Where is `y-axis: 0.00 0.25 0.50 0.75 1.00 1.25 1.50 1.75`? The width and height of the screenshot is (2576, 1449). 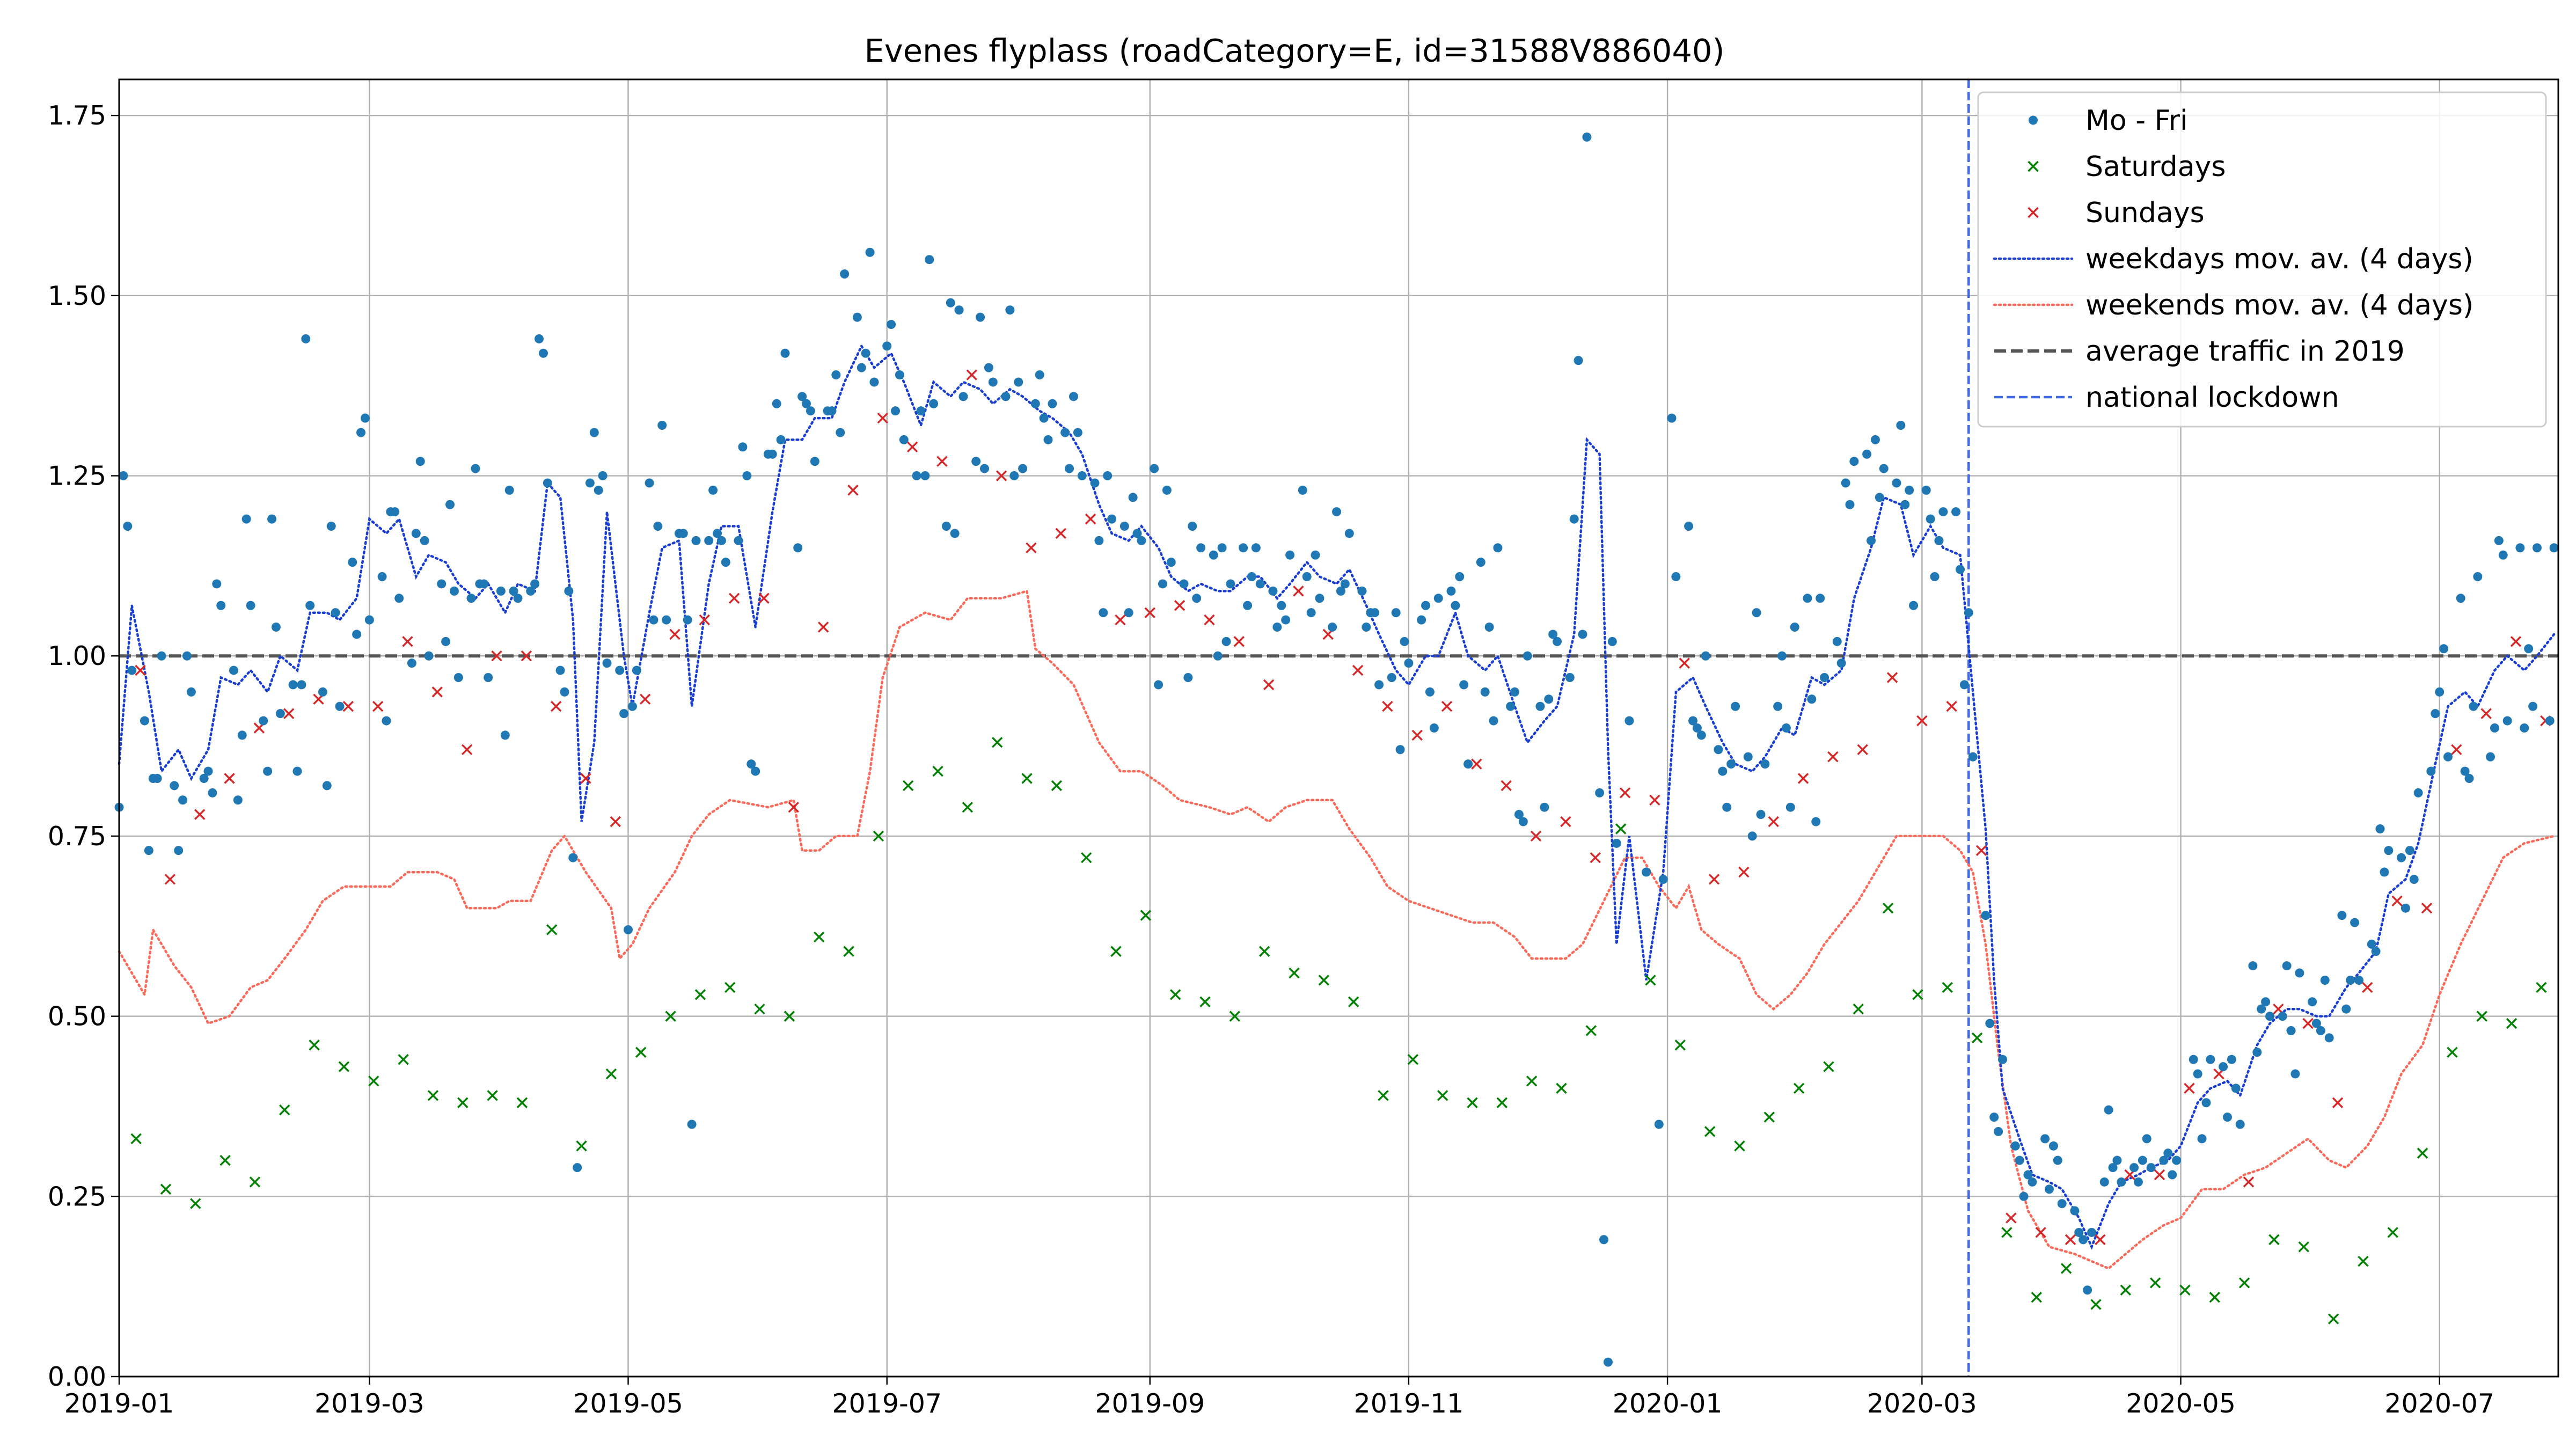 y-axis: 0.00 0.25 0.50 0.75 1.00 1.25 1.50 1.75 is located at coordinates (83, 746).